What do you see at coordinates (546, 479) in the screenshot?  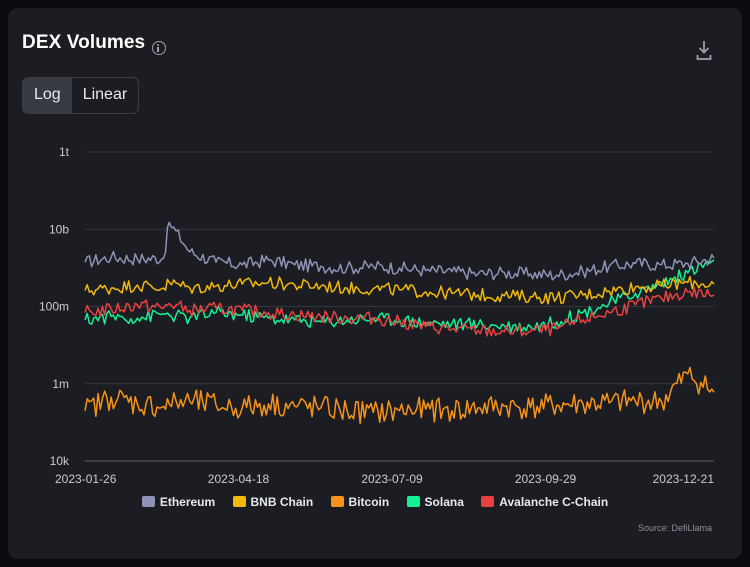 I see `x-tick-label: 2023-09-29` at bounding box center [546, 479].